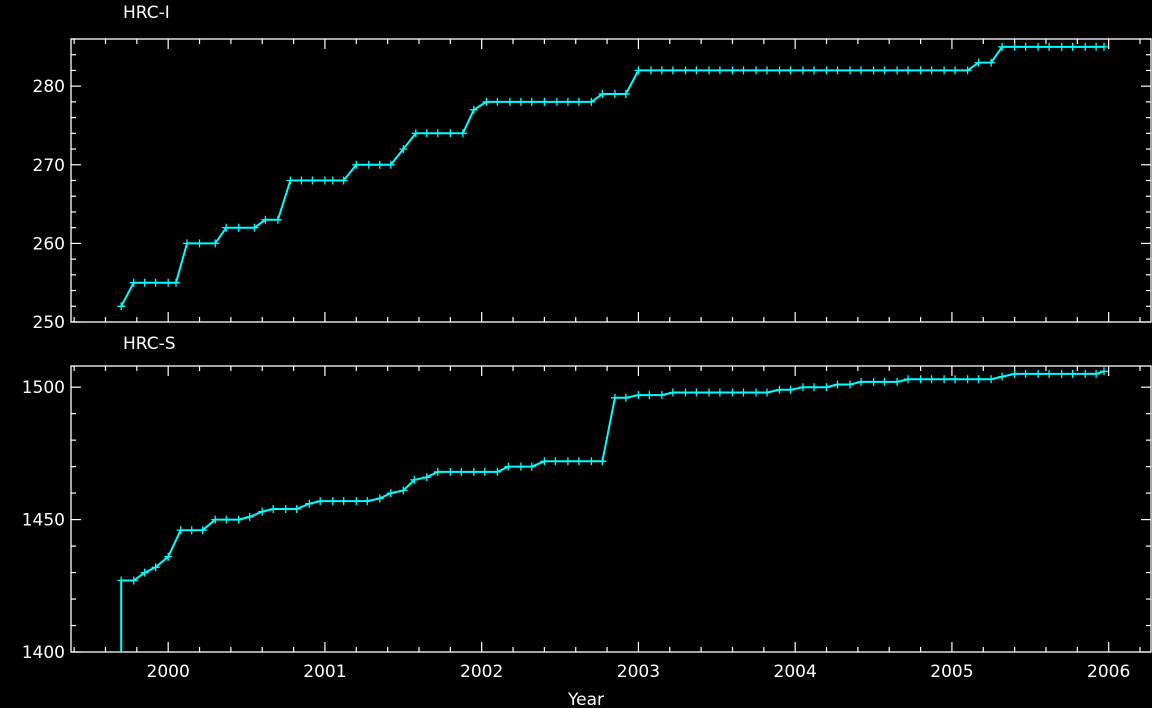  I want to click on hrc-s-y-tick-label: 1450, so click(43, 521).